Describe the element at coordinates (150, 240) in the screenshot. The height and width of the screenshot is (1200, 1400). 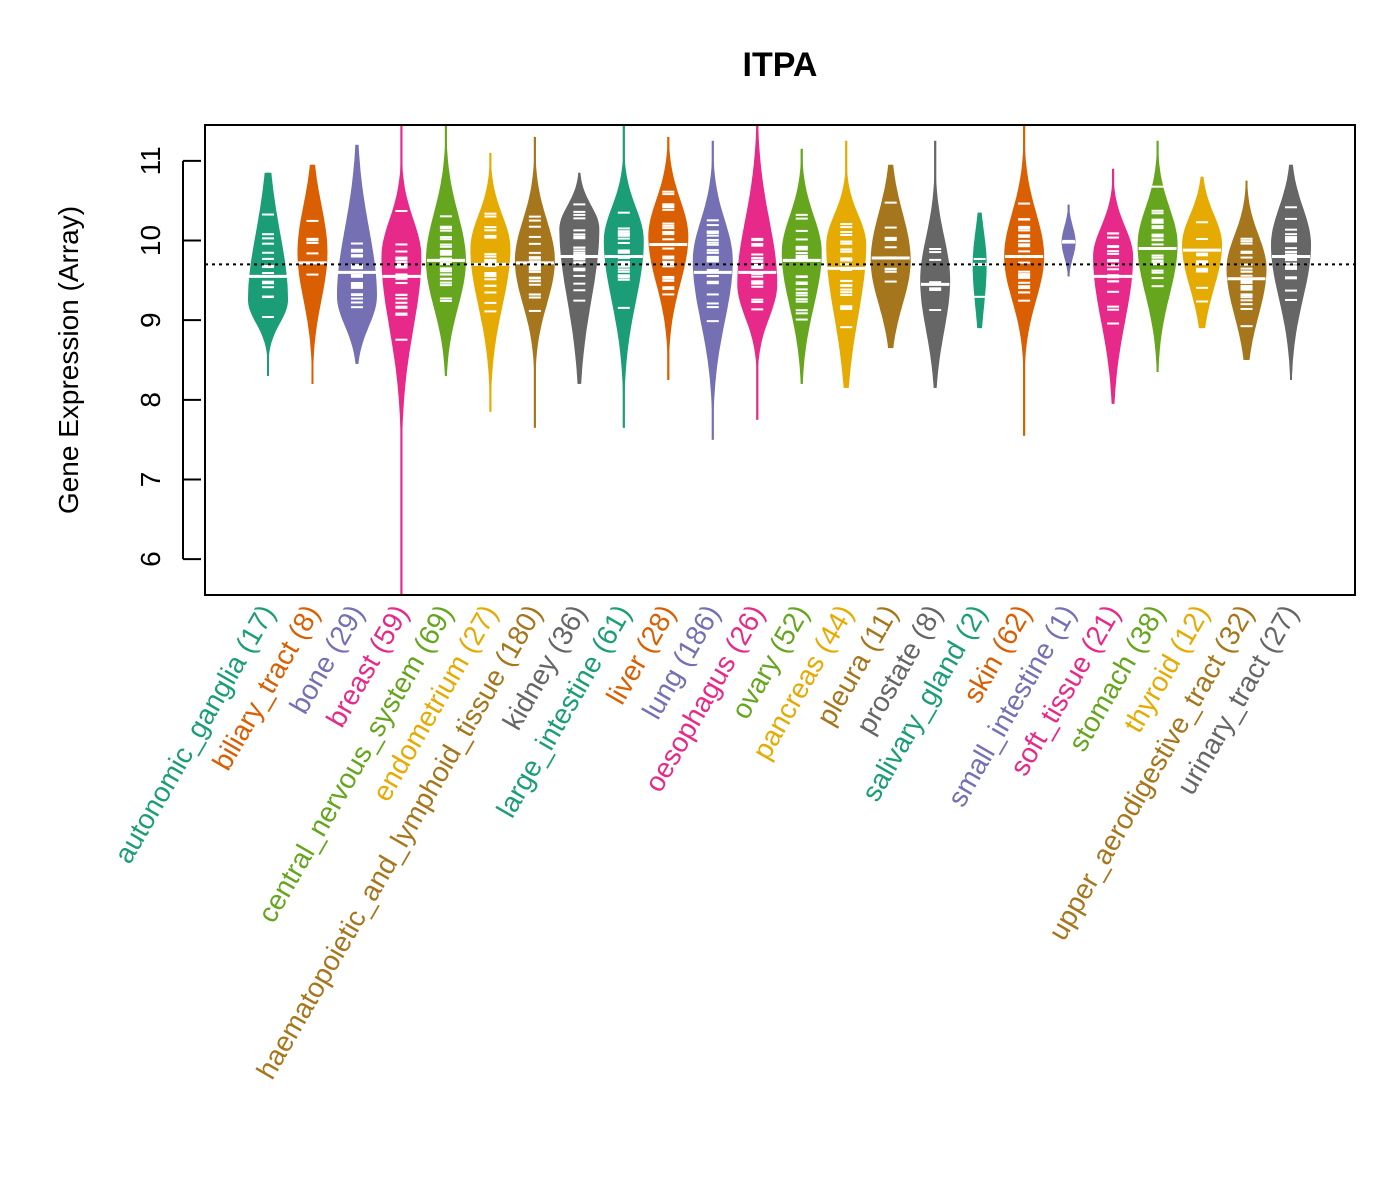
I see `y-tick-label: 10` at that location.